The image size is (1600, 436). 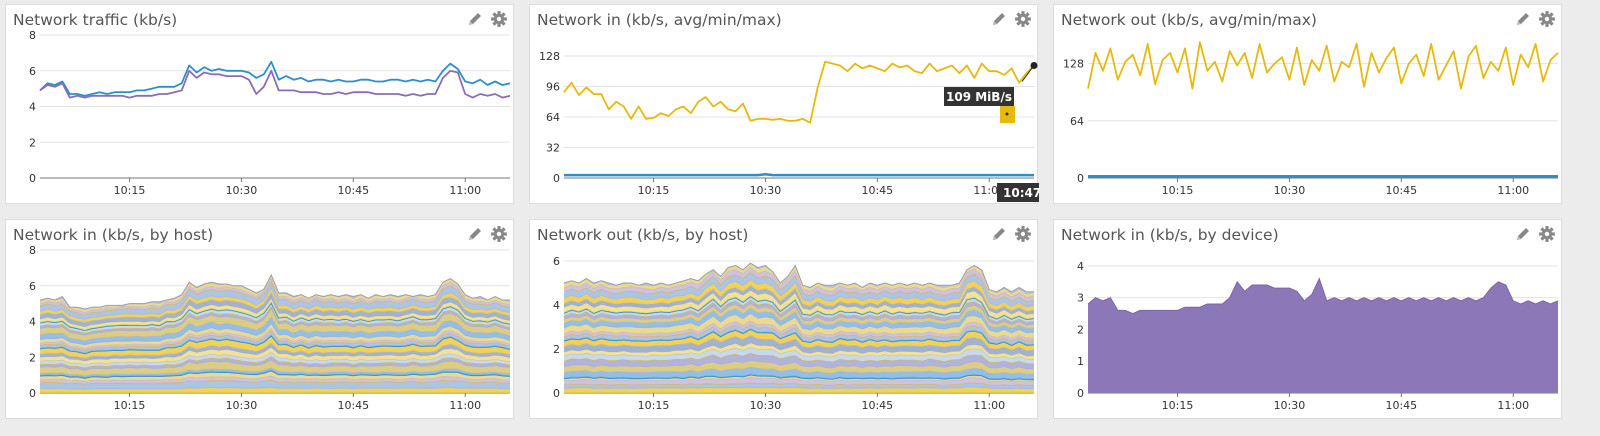 I want to click on widget-title: Network out (kb/s, by host), so click(x=643, y=235).